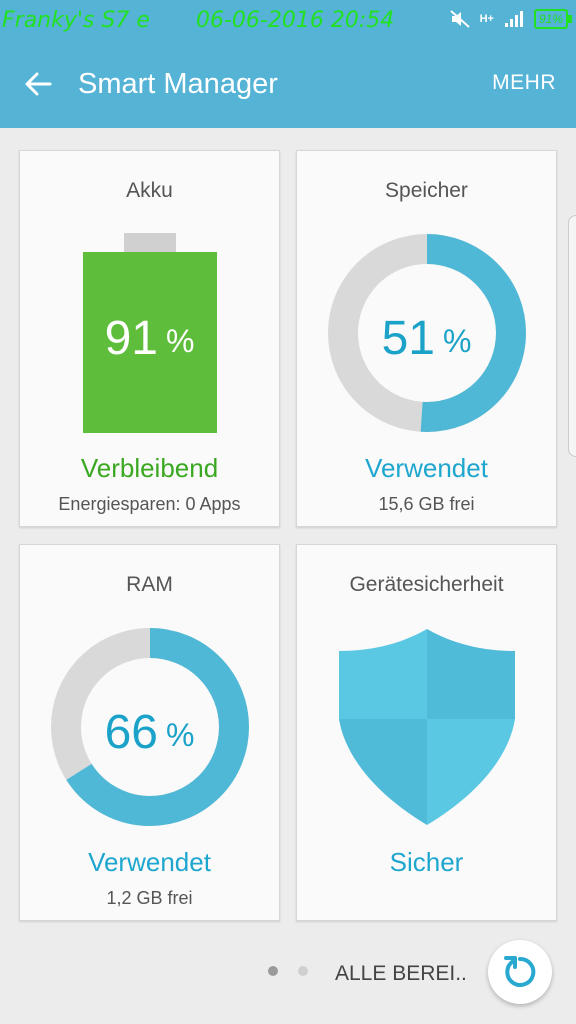  What do you see at coordinates (524, 82) in the screenshot?
I see `more-button: MEHR` at bounding box center [524, 82].